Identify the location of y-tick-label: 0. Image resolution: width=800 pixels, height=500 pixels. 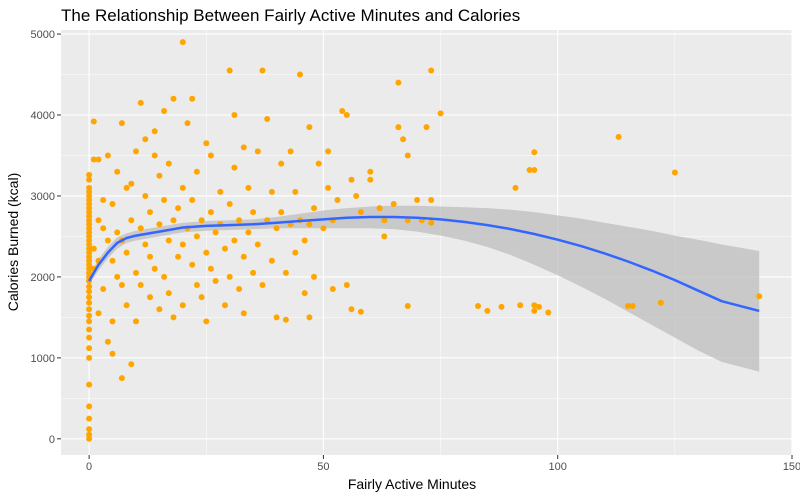
(52, 440).